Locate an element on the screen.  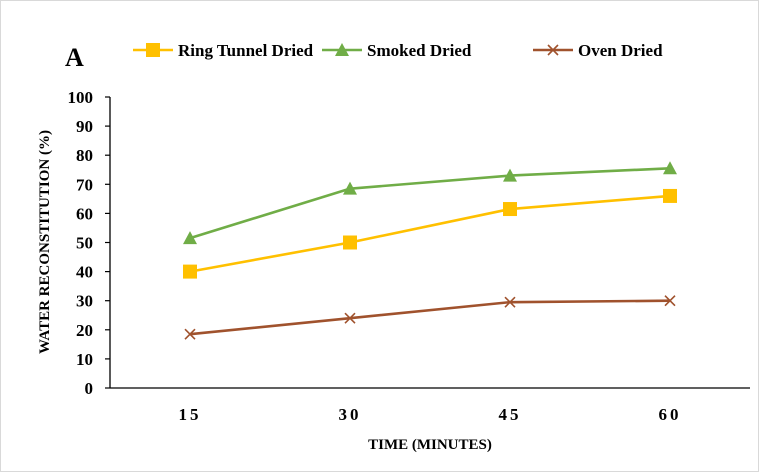
y-axis-title: WATER RECONSTITUTION (%) is located at coordinates (45, 242).